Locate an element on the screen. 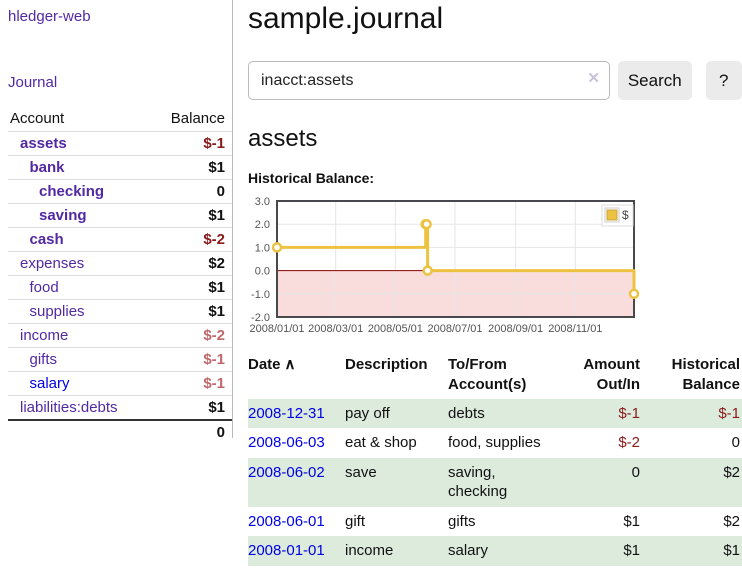  help-button: ? is located at coordinates (723, 80).